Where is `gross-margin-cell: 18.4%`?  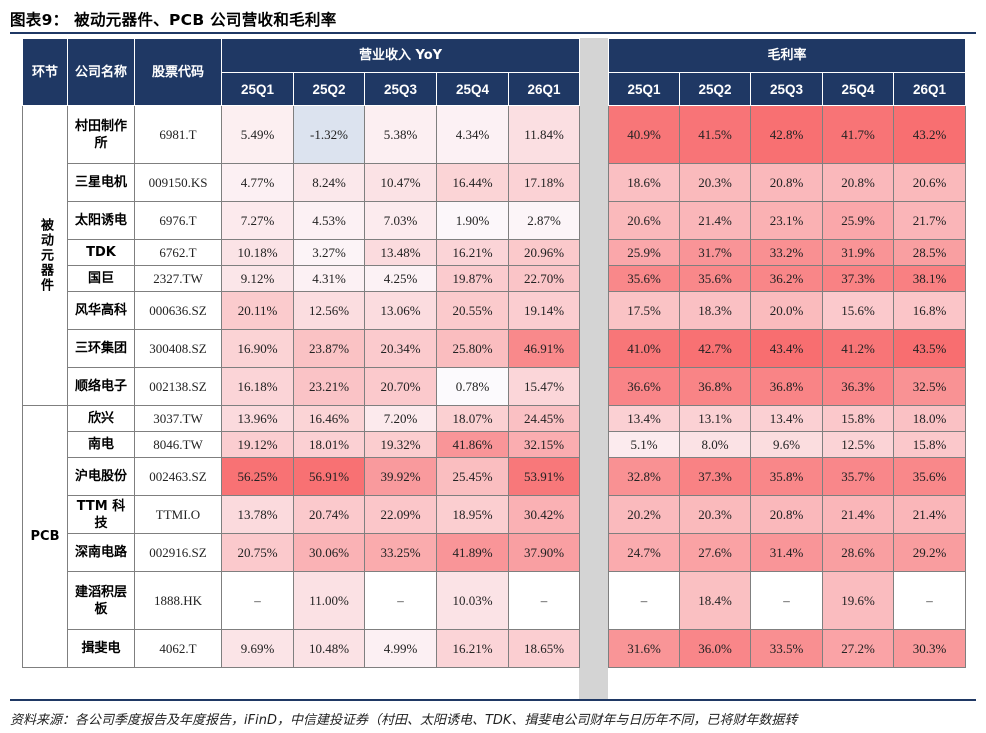
gross-margin-cell: 18.4% is located at coordinates (715, 600).